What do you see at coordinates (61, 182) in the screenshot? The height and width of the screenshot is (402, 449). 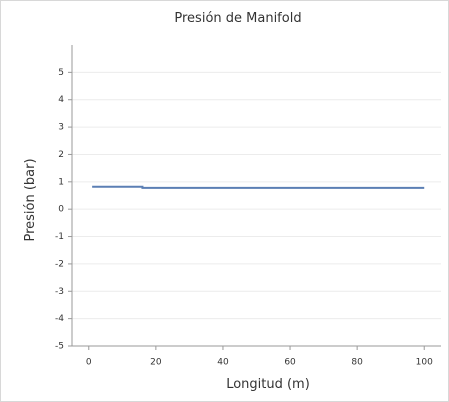 I see `y-tick-label: 1` at bounding box center [61, 182].